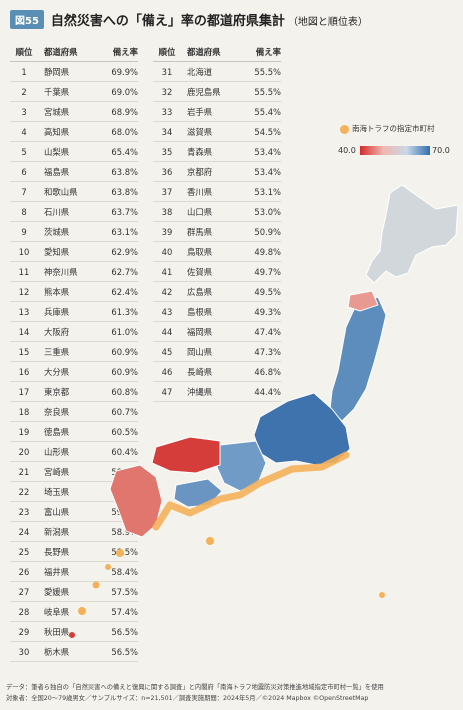 This screenshot has width=463, height=710. Describe the element at coordinates (267, 371) in the screenshot. I see `rate-cell: 46.8%` at that location.